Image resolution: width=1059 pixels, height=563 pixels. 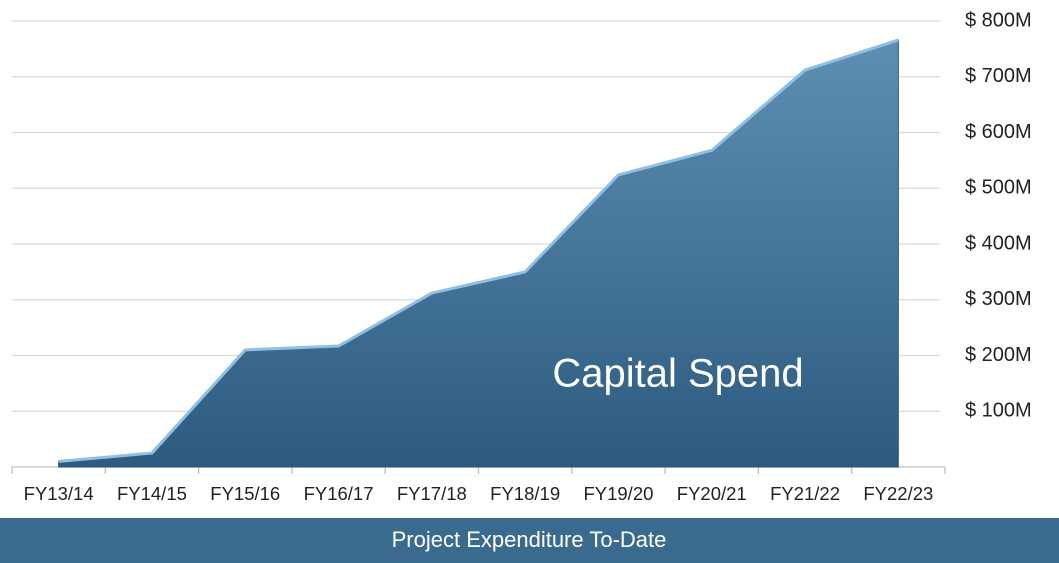 What do you see at coordinates (712, 493) in the screenshot?
I see `x-tick-label: FY20/21` at bounding box center [712, 493].